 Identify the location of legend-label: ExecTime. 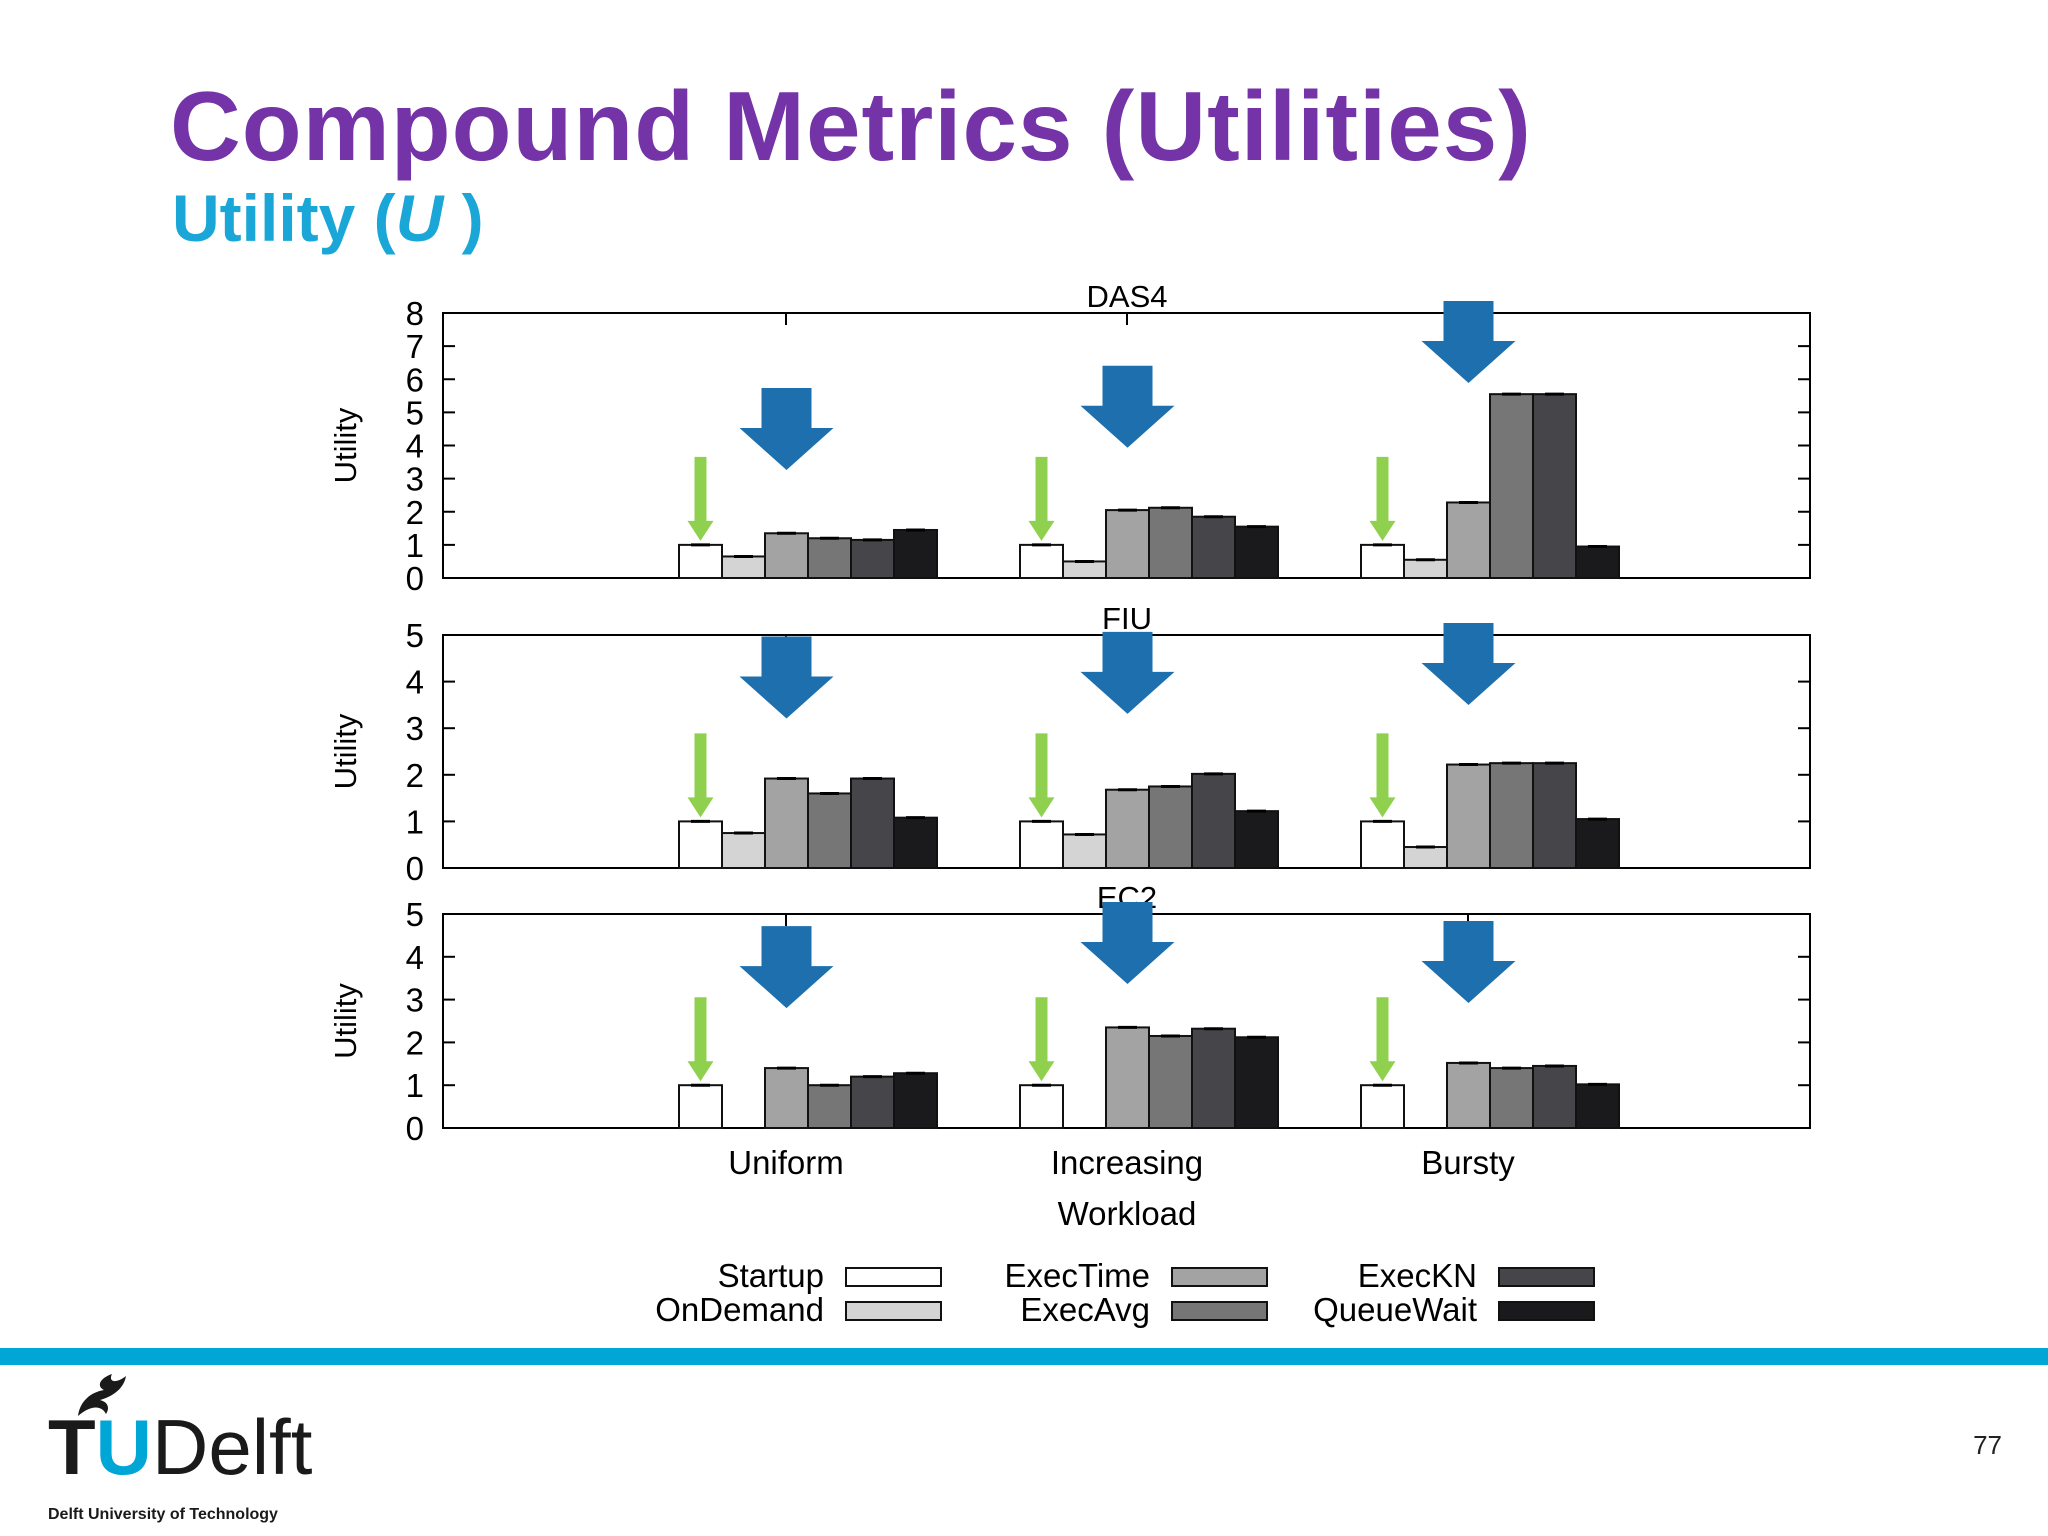
(1077, 1275).